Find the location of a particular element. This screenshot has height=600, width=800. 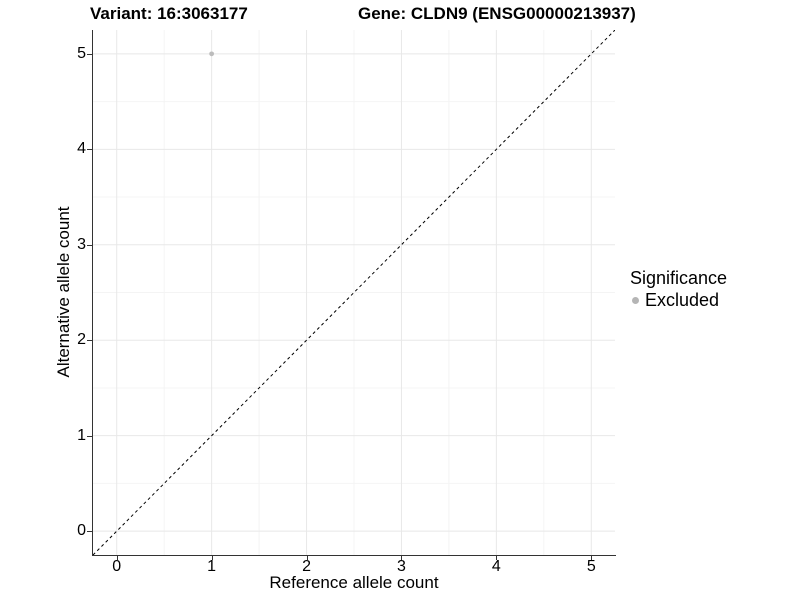

legend-item-excluded: Excluded is located at coordinates (678, 300).